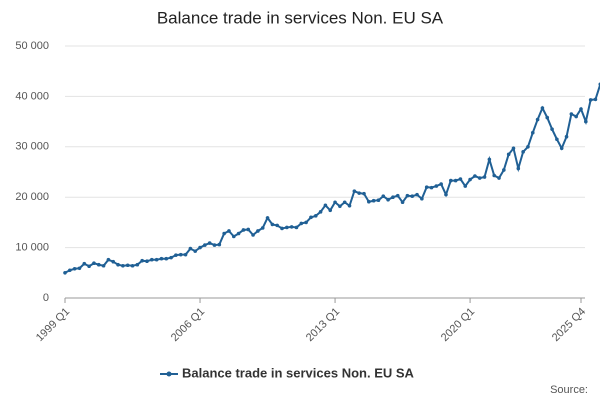  I want to click on x-tick-label: 2006 Q1, so click(188, 325).